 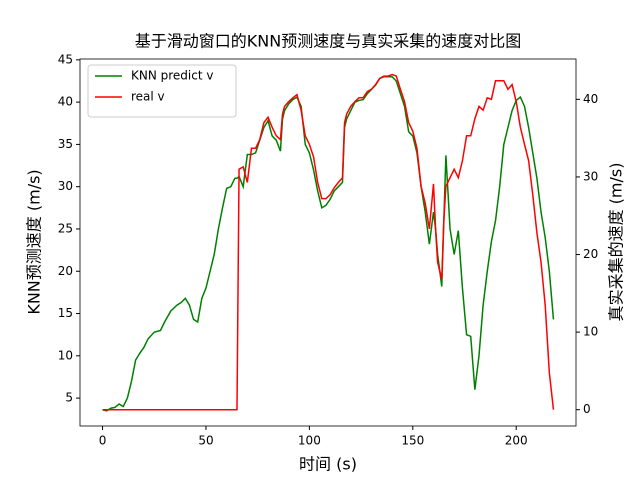 I want to click on y2-tick-label: 10, so click(x=590, y=332).